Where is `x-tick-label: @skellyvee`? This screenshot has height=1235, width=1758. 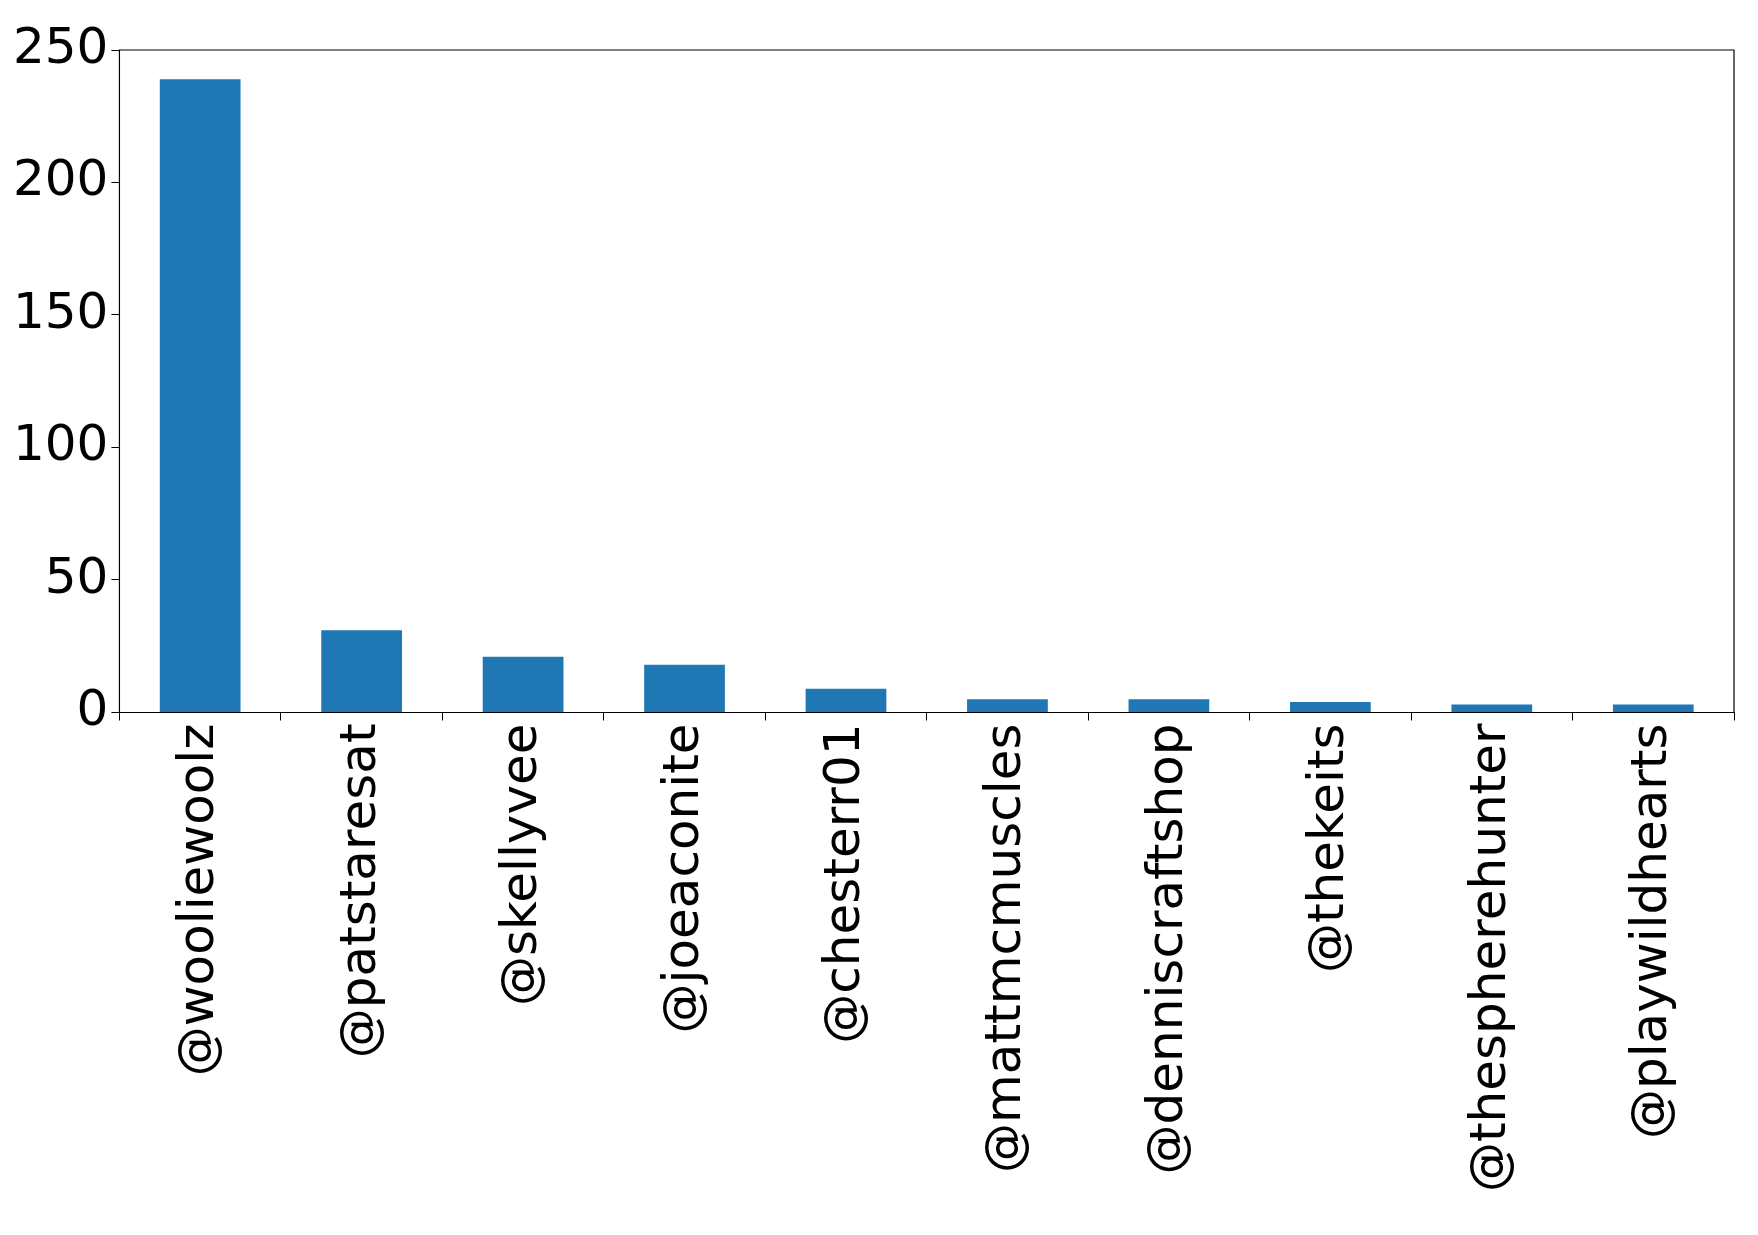
x-tick-label: @skellyvee is located at coordinates (519, 864).